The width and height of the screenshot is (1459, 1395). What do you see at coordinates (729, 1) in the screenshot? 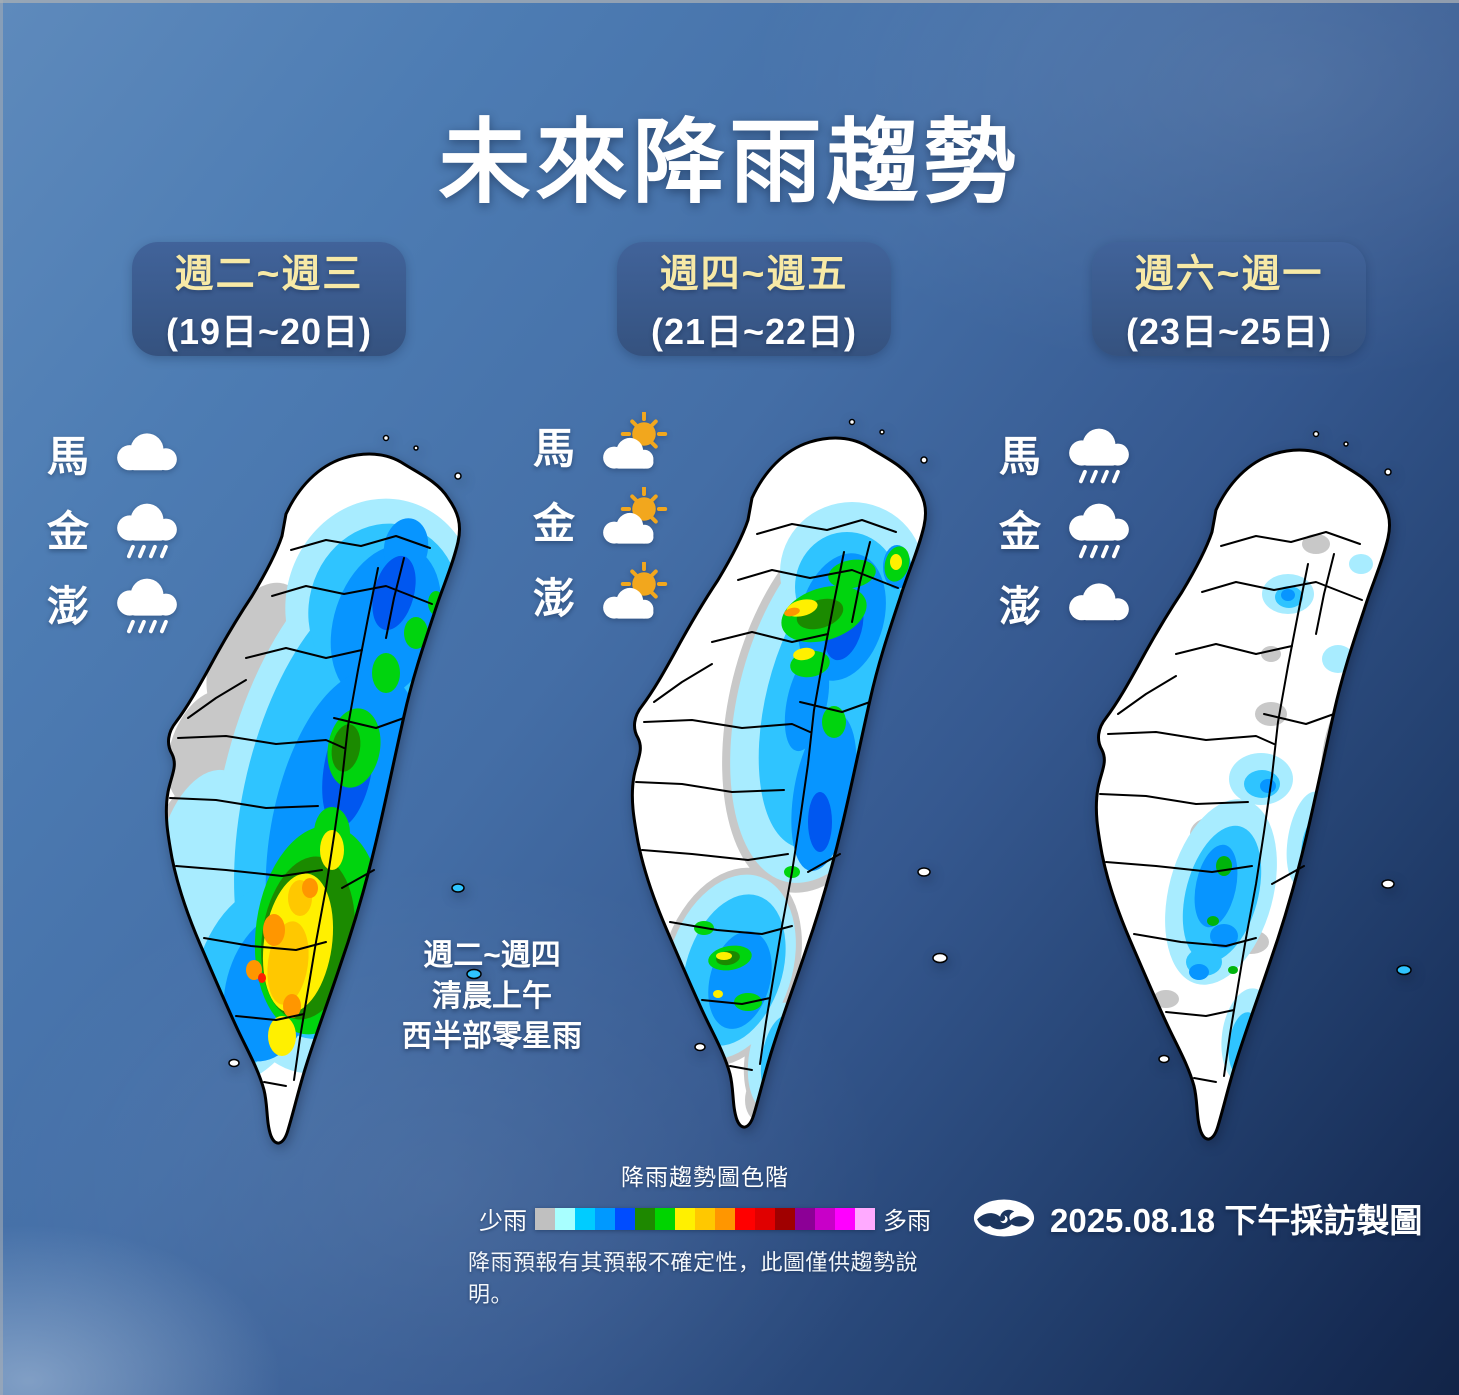
I see `top-edge-line` at bounding box center [729, 1].